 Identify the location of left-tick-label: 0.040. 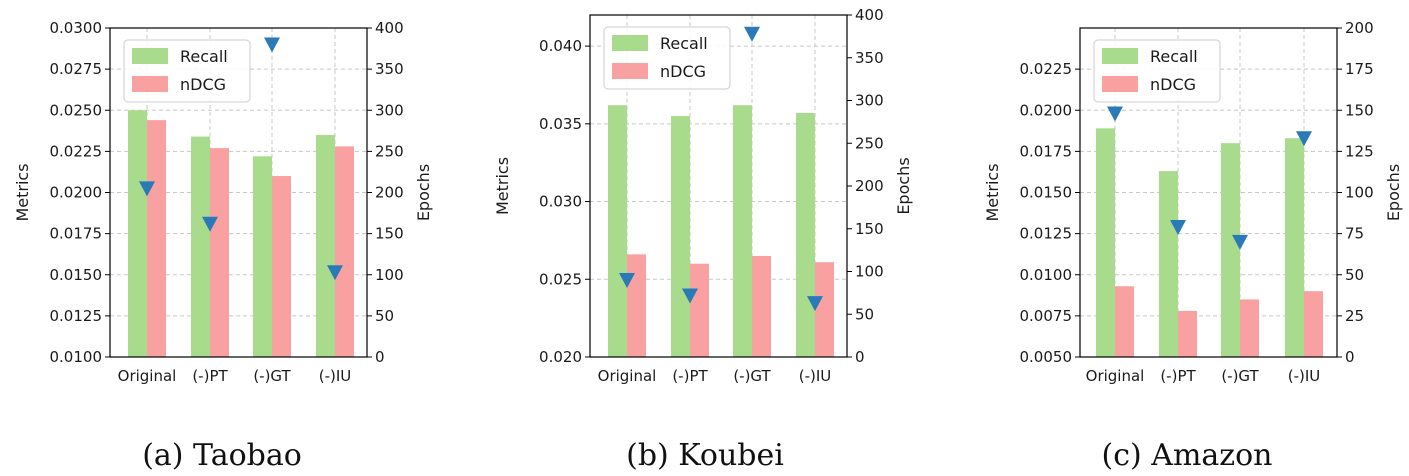
(560, 46).